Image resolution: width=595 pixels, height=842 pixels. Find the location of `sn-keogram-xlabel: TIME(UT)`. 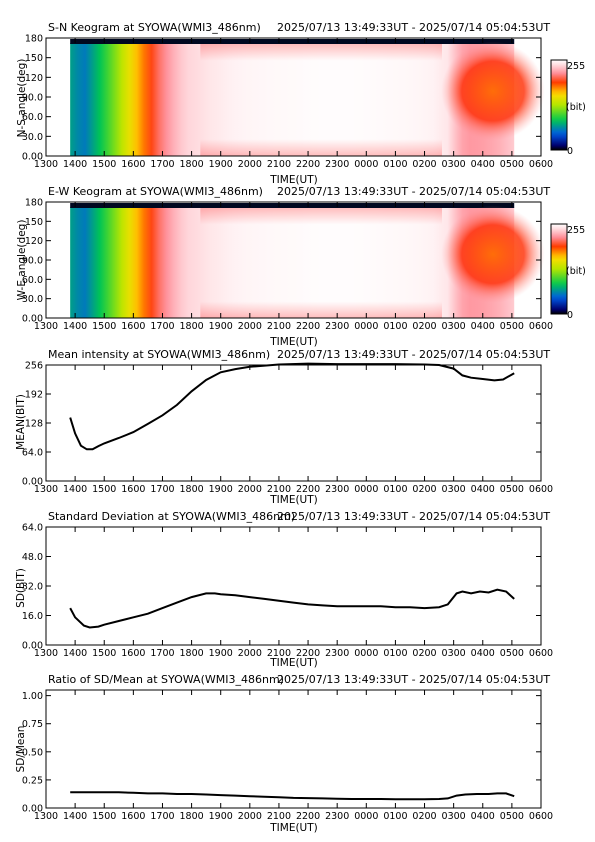

sn-keogram-xlabel: TIME(UT) is located at coordinates (293, 180).